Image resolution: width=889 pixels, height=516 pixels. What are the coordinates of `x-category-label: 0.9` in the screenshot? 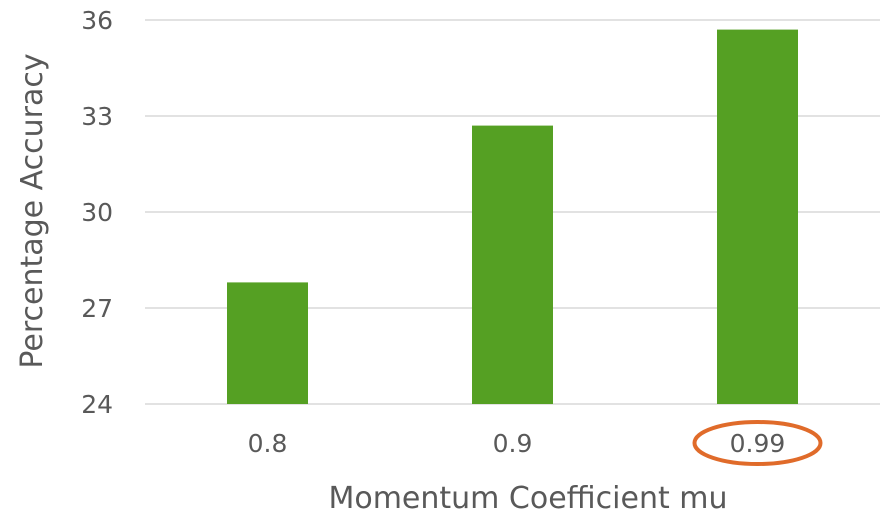 It's located at (513, 443).